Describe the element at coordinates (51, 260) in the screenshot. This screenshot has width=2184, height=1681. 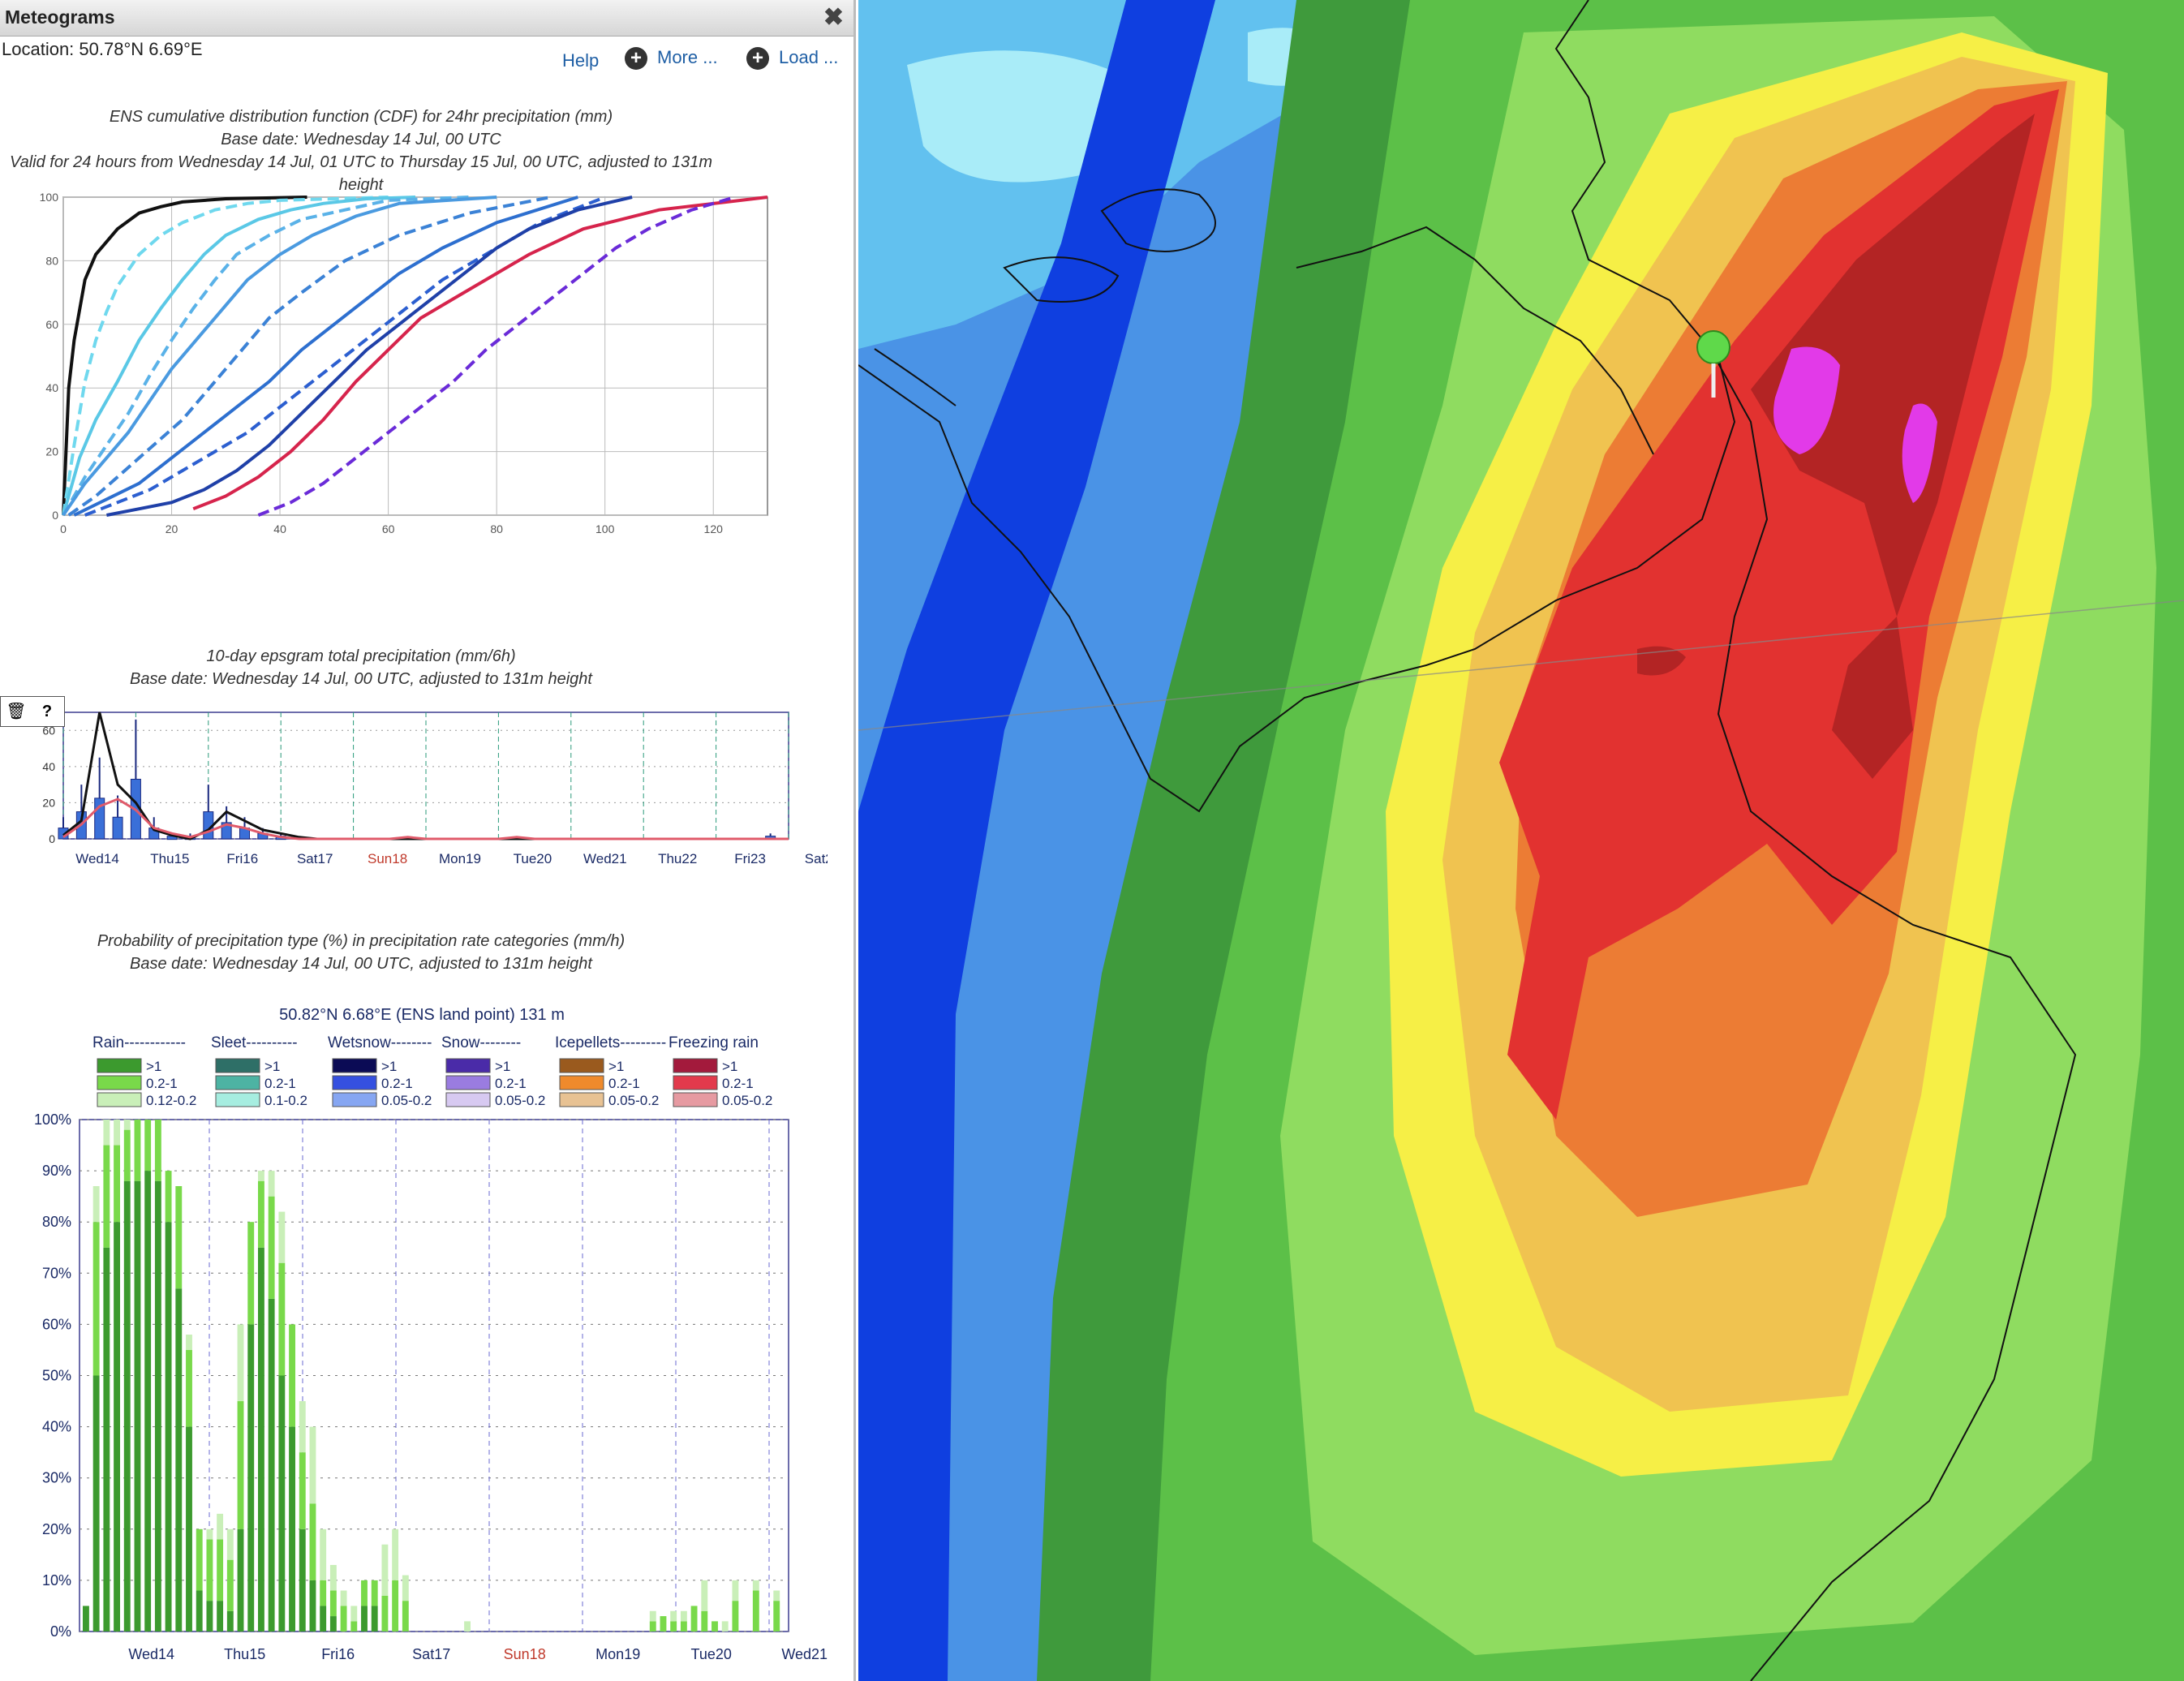
I see `cdf-ytick-label: 80` at that location.